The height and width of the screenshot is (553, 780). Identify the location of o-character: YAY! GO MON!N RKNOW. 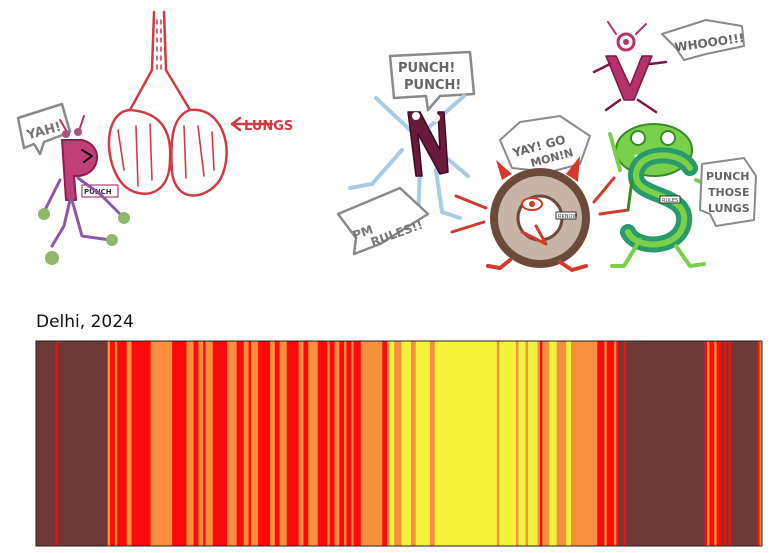
(540, 193).